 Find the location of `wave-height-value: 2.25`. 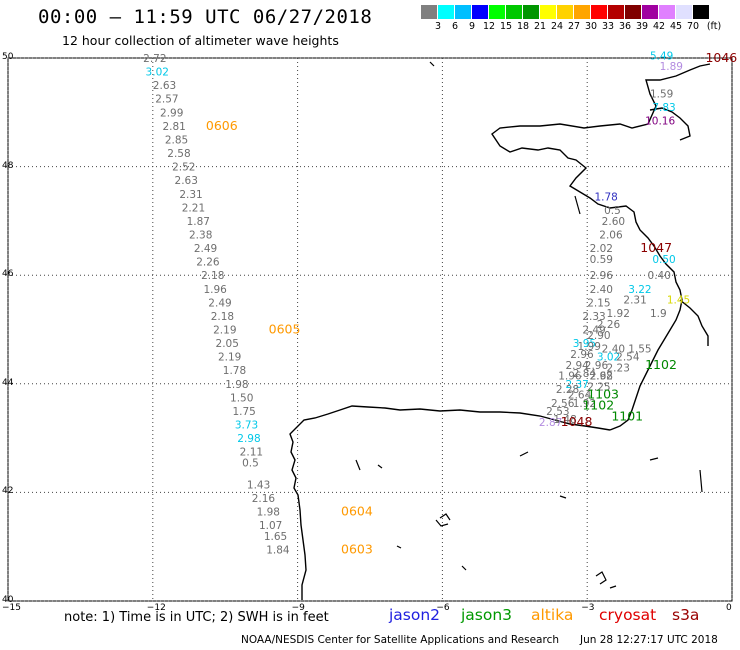

wave-height-value: 2.25 is located at coordinates (598, 388).